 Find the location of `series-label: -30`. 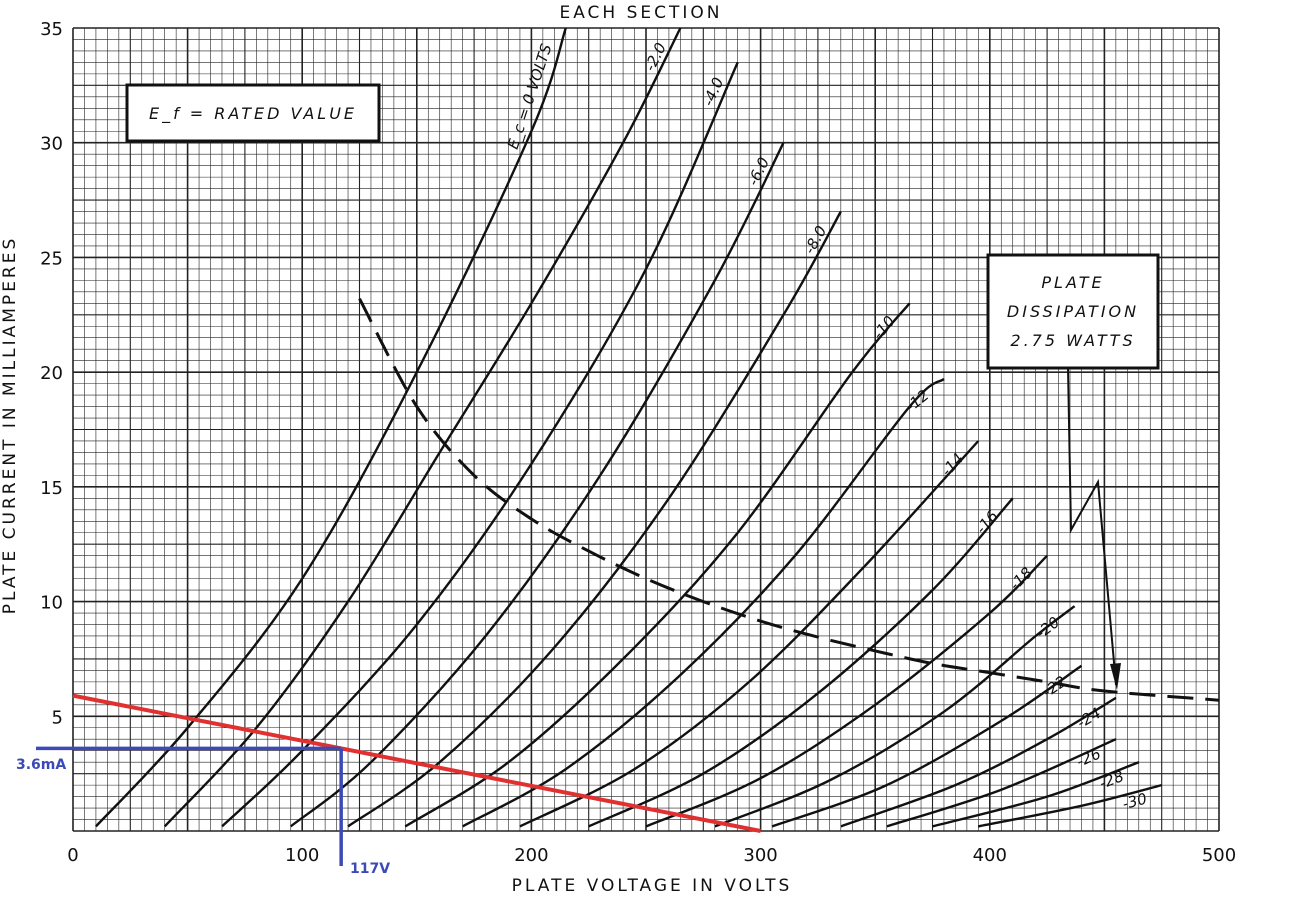

series-label: -30 is located at coordinates (1134, 802).